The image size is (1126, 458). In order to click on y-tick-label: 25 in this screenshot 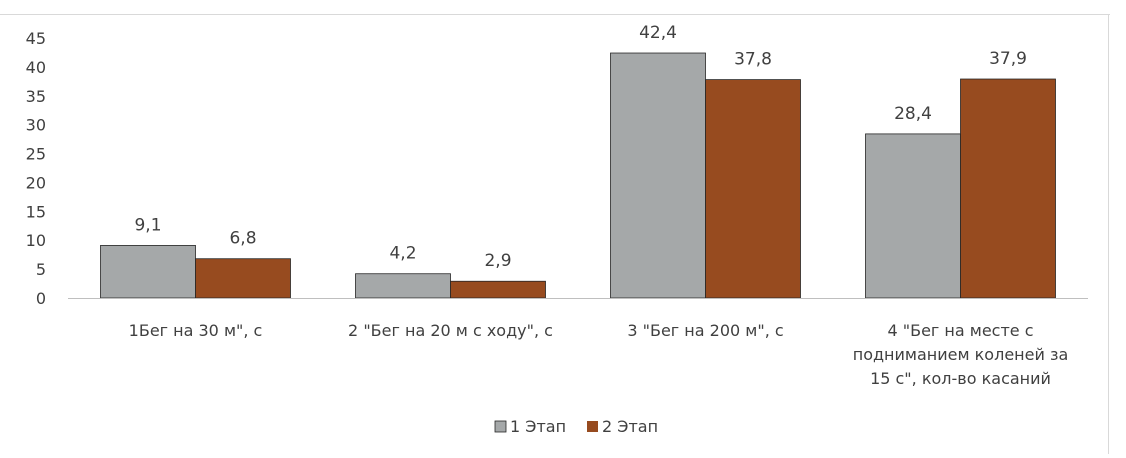, I will do `click(36, 154)`.